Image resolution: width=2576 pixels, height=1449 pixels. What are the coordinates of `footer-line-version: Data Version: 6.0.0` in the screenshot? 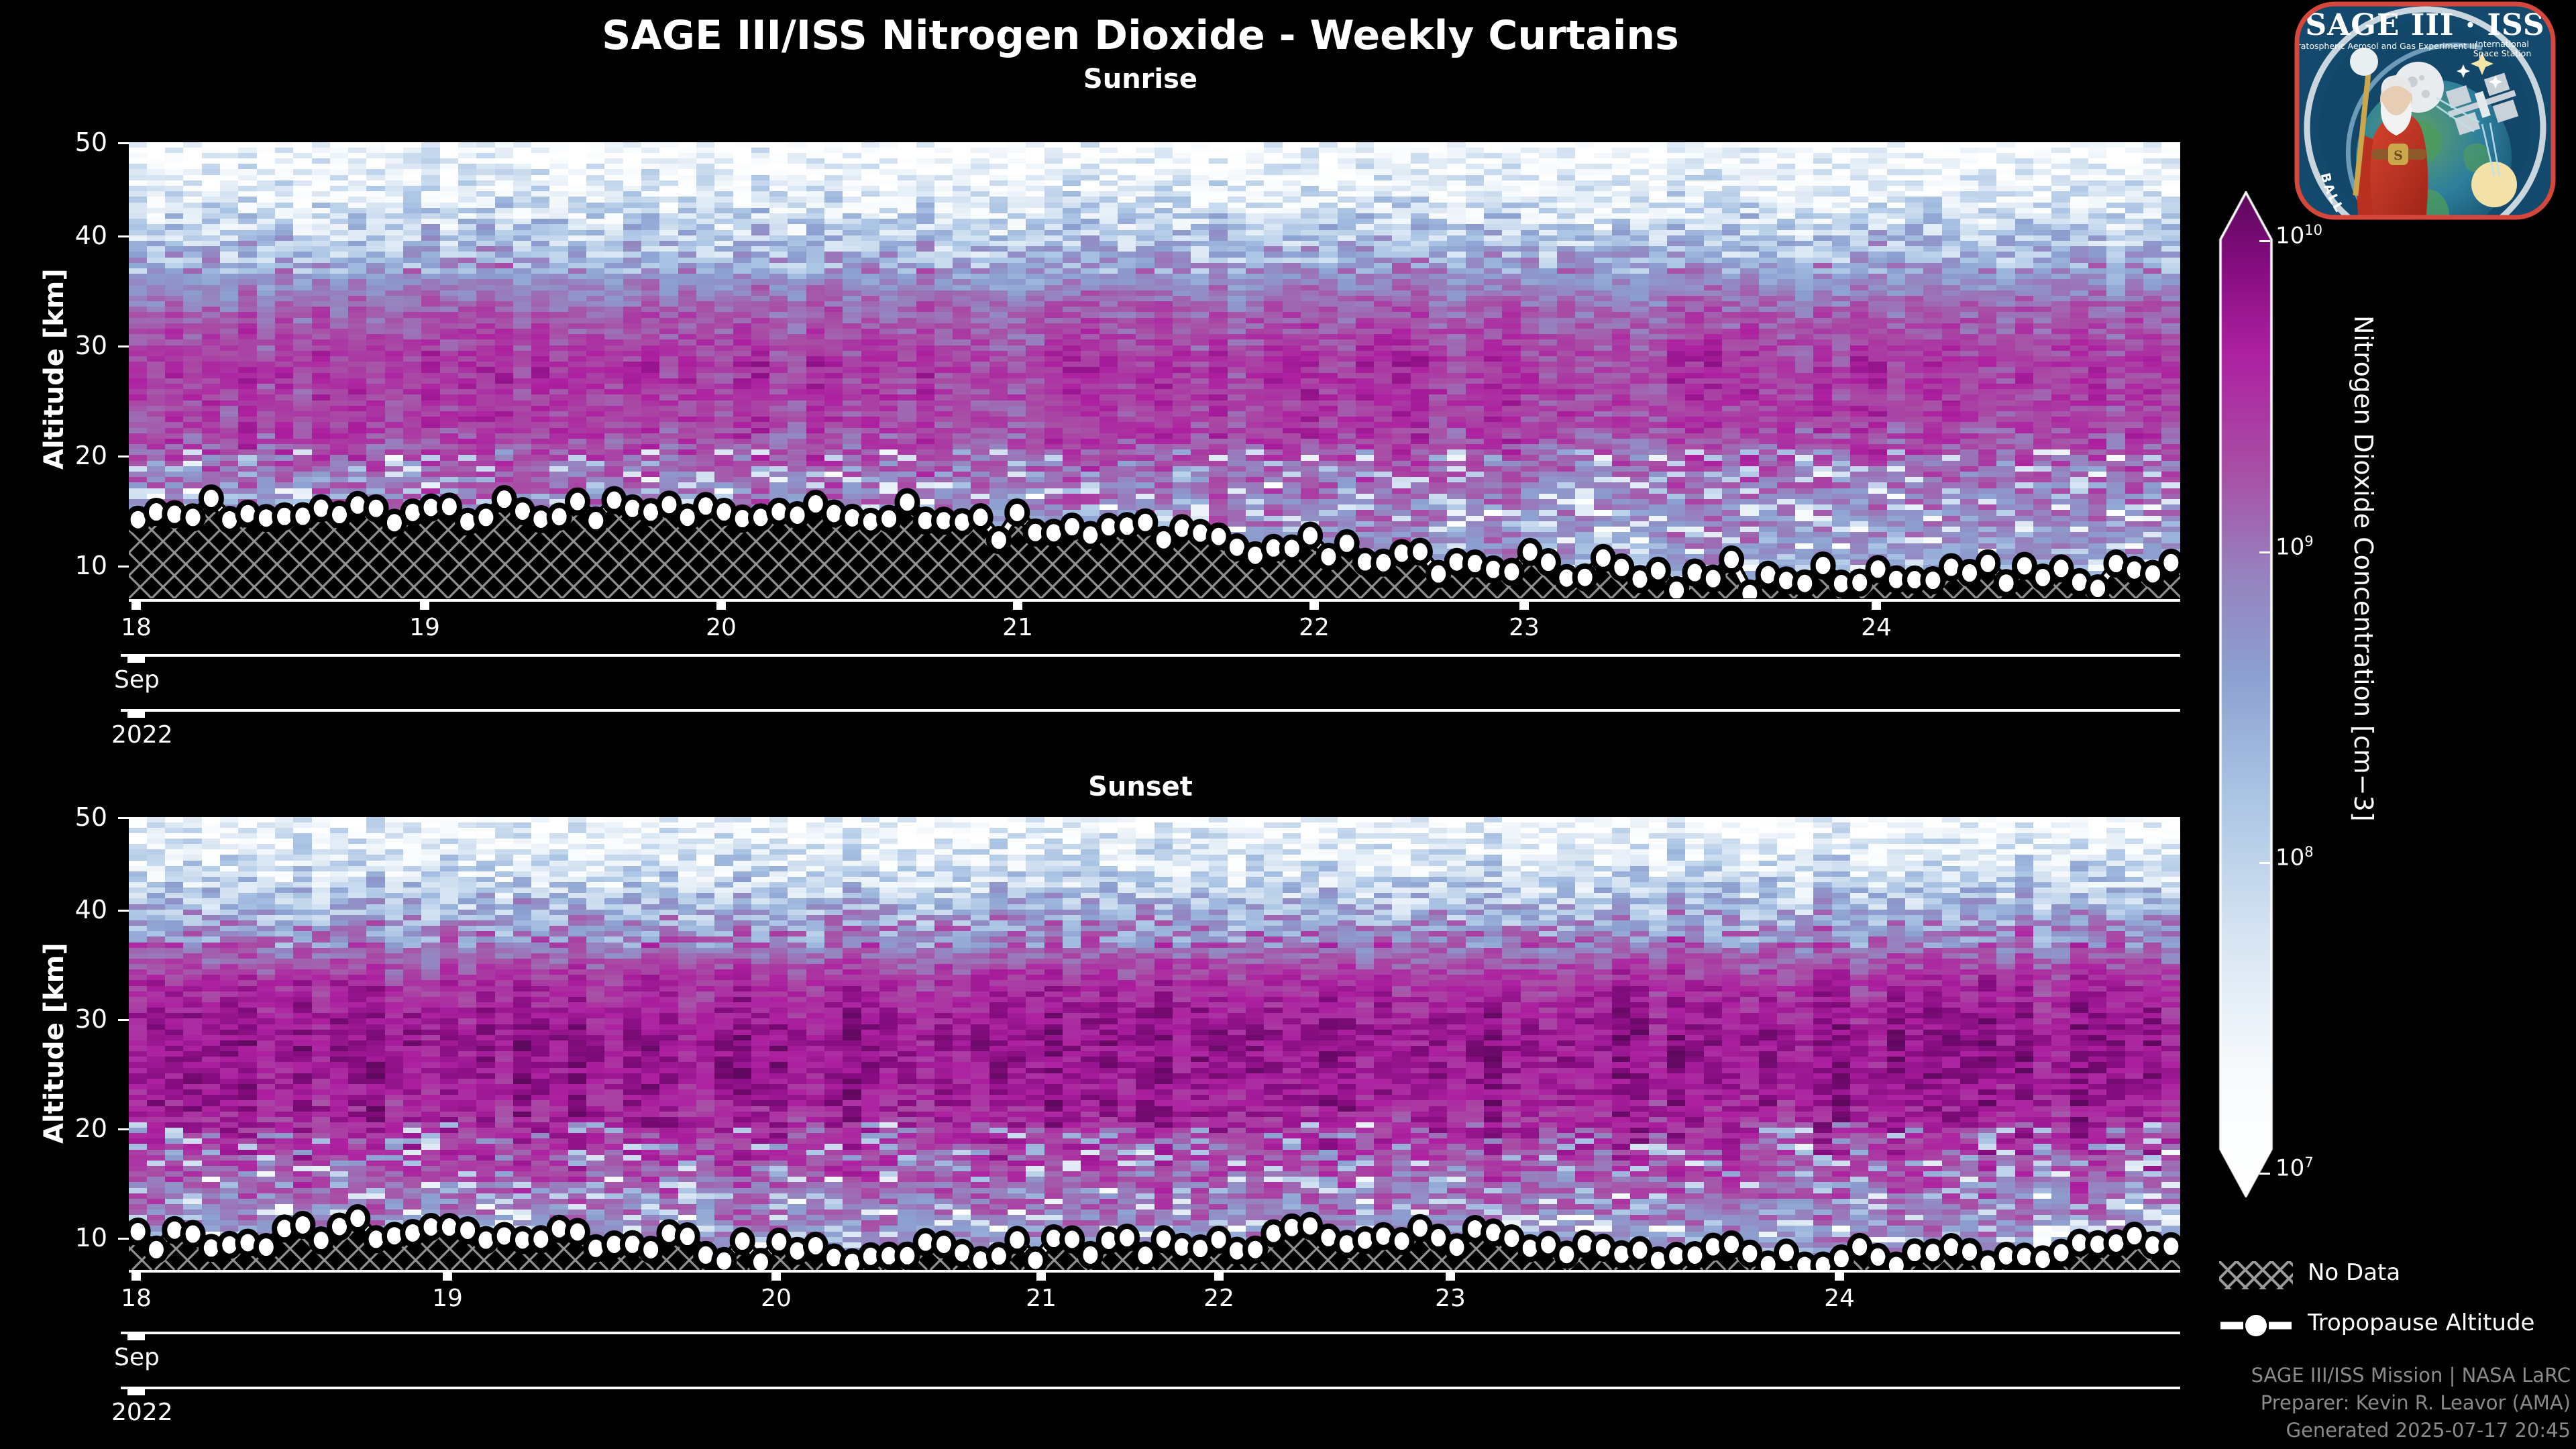 It's located at (2411, 1446).